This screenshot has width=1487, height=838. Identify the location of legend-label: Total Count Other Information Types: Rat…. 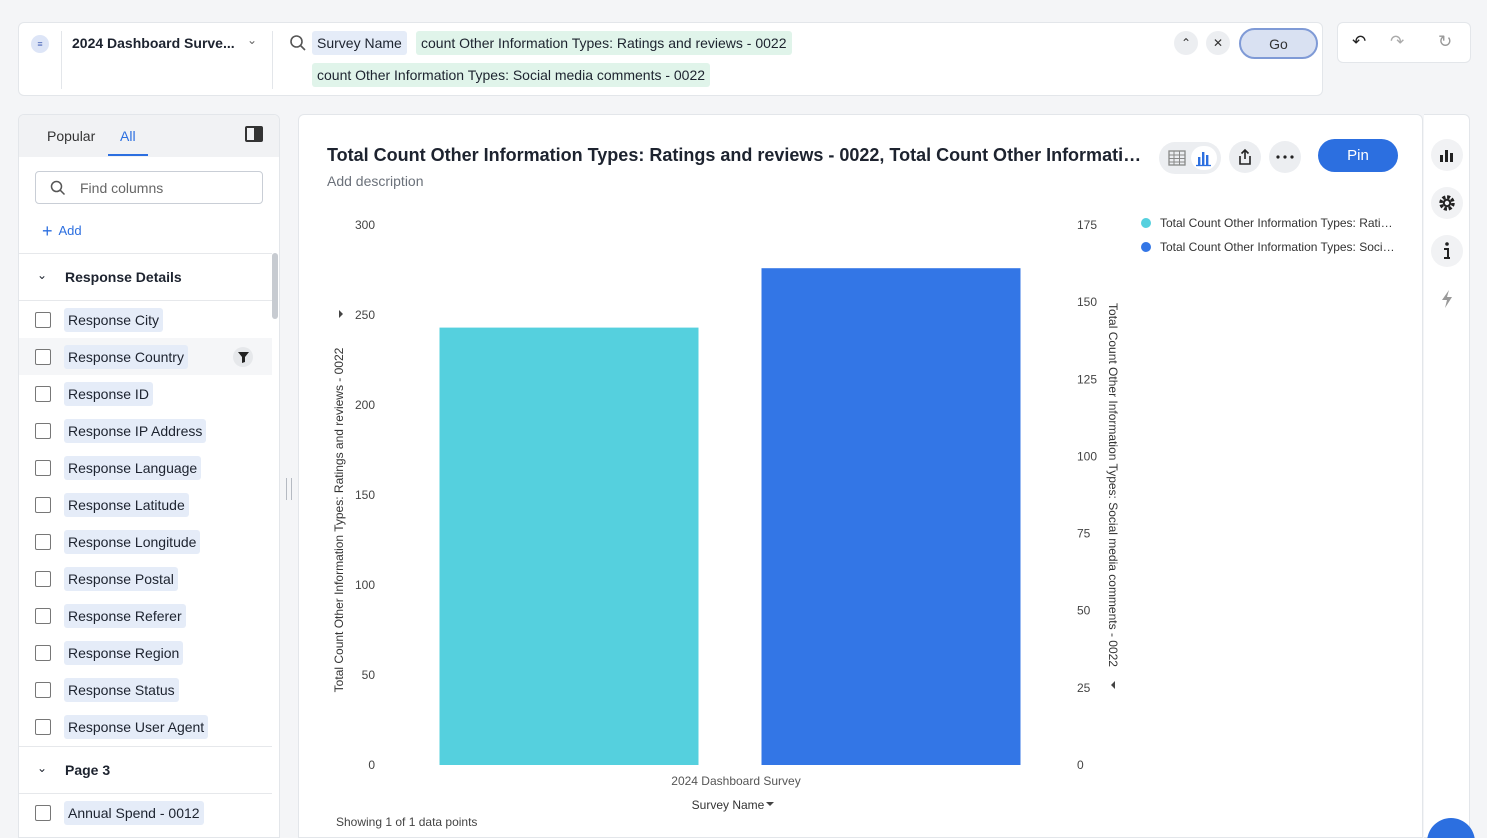
(1279, 223).